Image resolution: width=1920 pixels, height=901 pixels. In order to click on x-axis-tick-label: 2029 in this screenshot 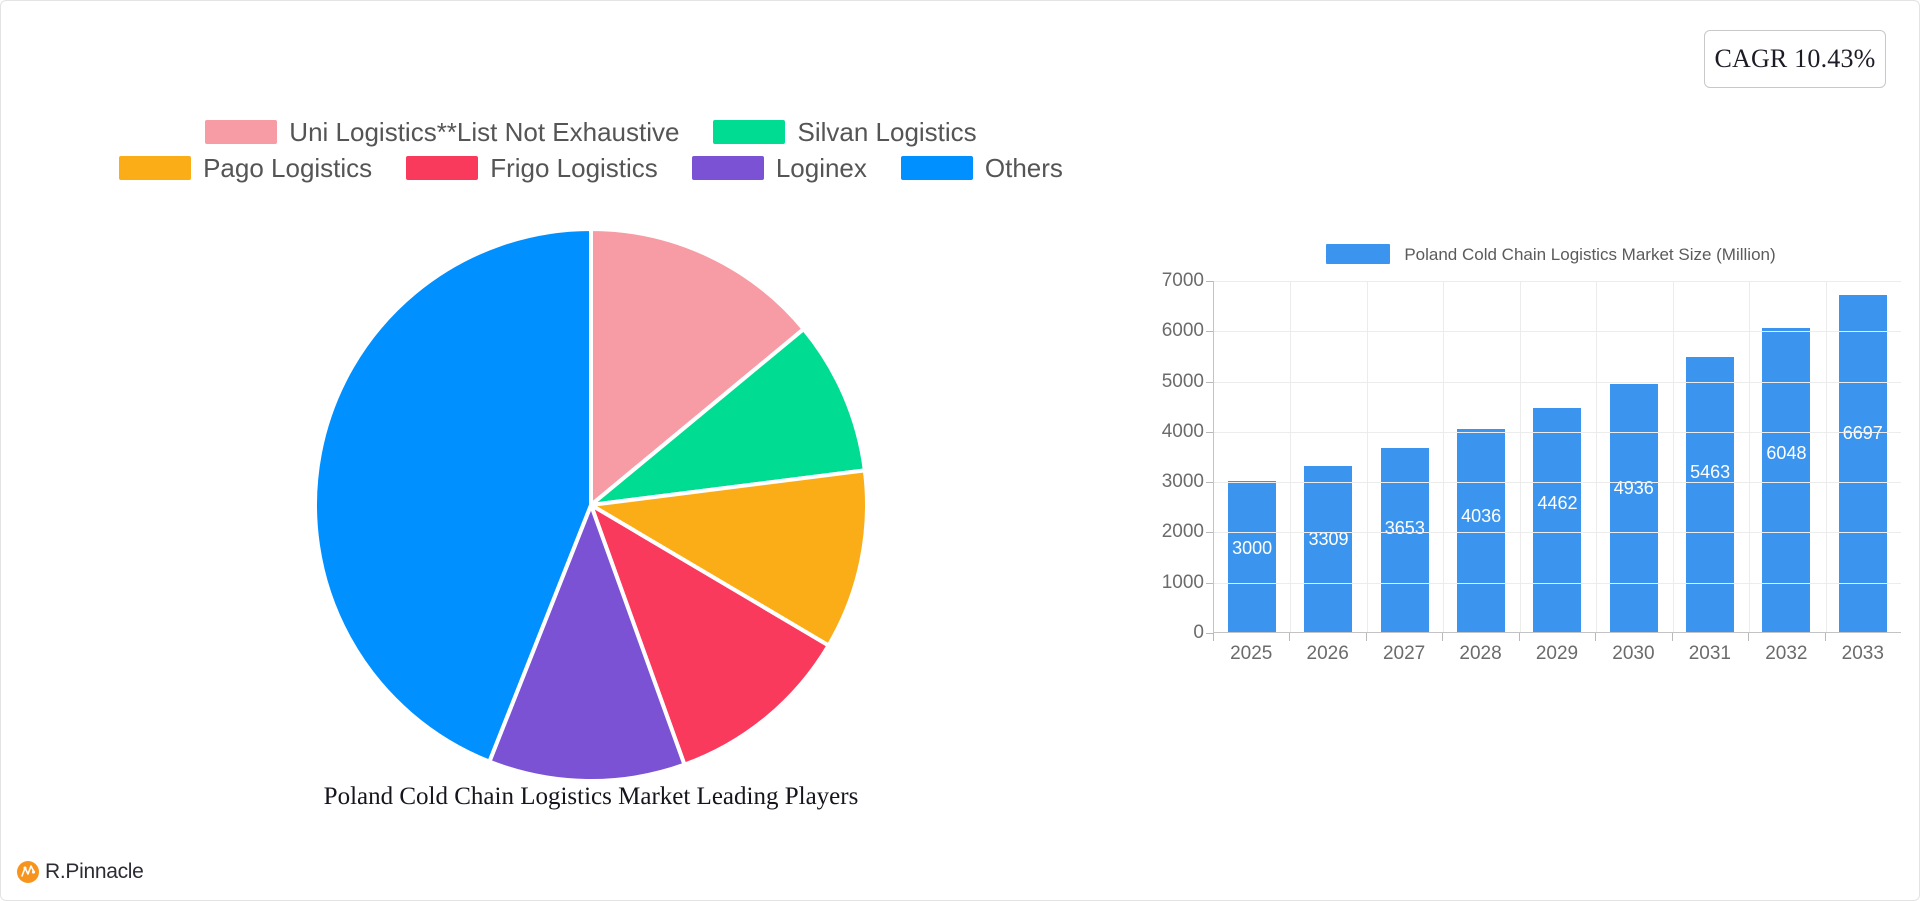, I will do `click(1557, 653)`.